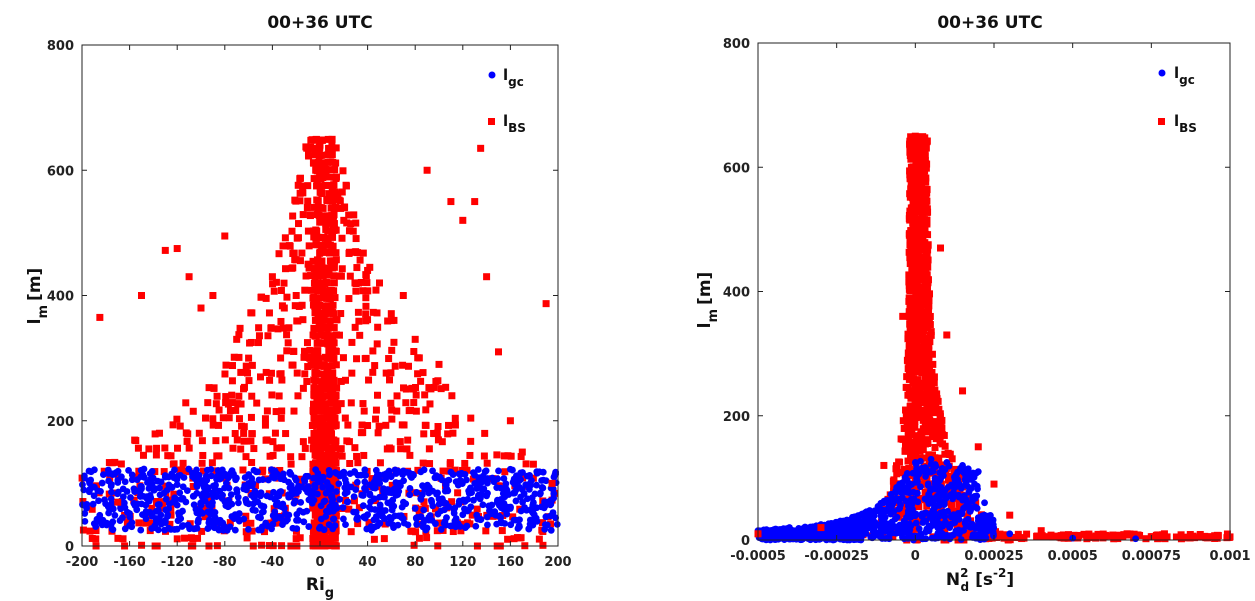 The width and height of the screenshot is (1255, 601). What do you see at coordinates (736, 293) in the screenshot?
I see `y-tick-label: 400` at bounding box center [736, 293].